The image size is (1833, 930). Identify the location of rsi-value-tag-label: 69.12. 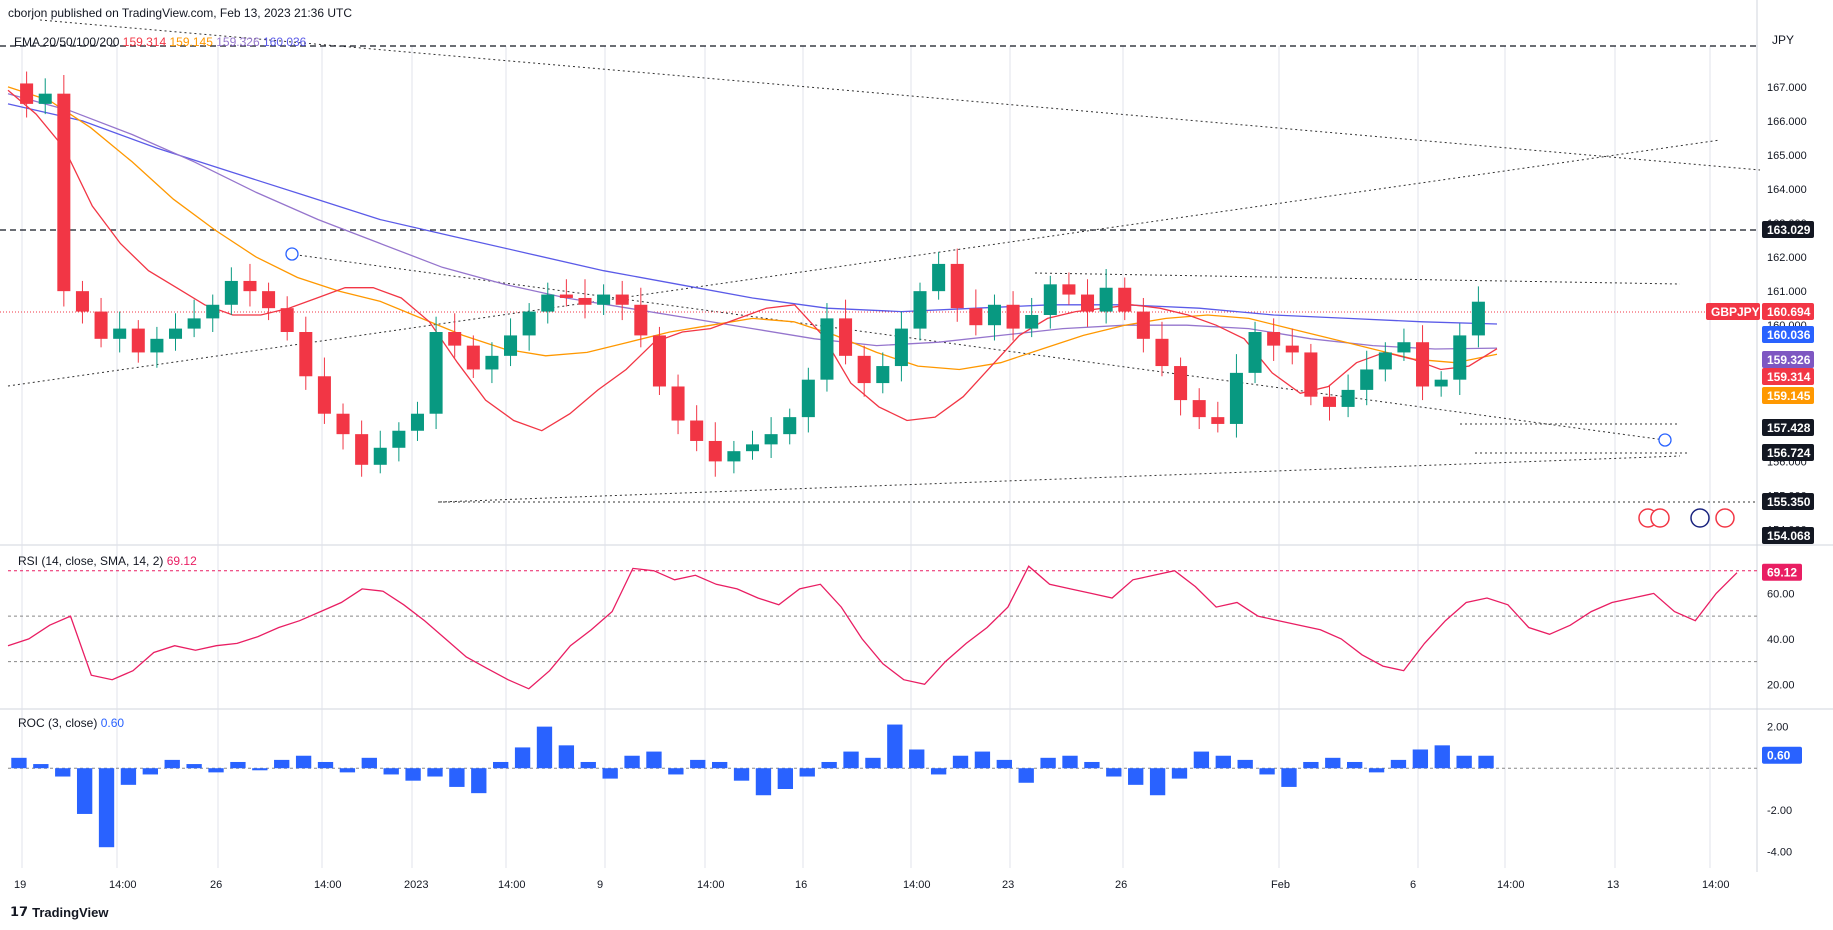
(1782, 573).